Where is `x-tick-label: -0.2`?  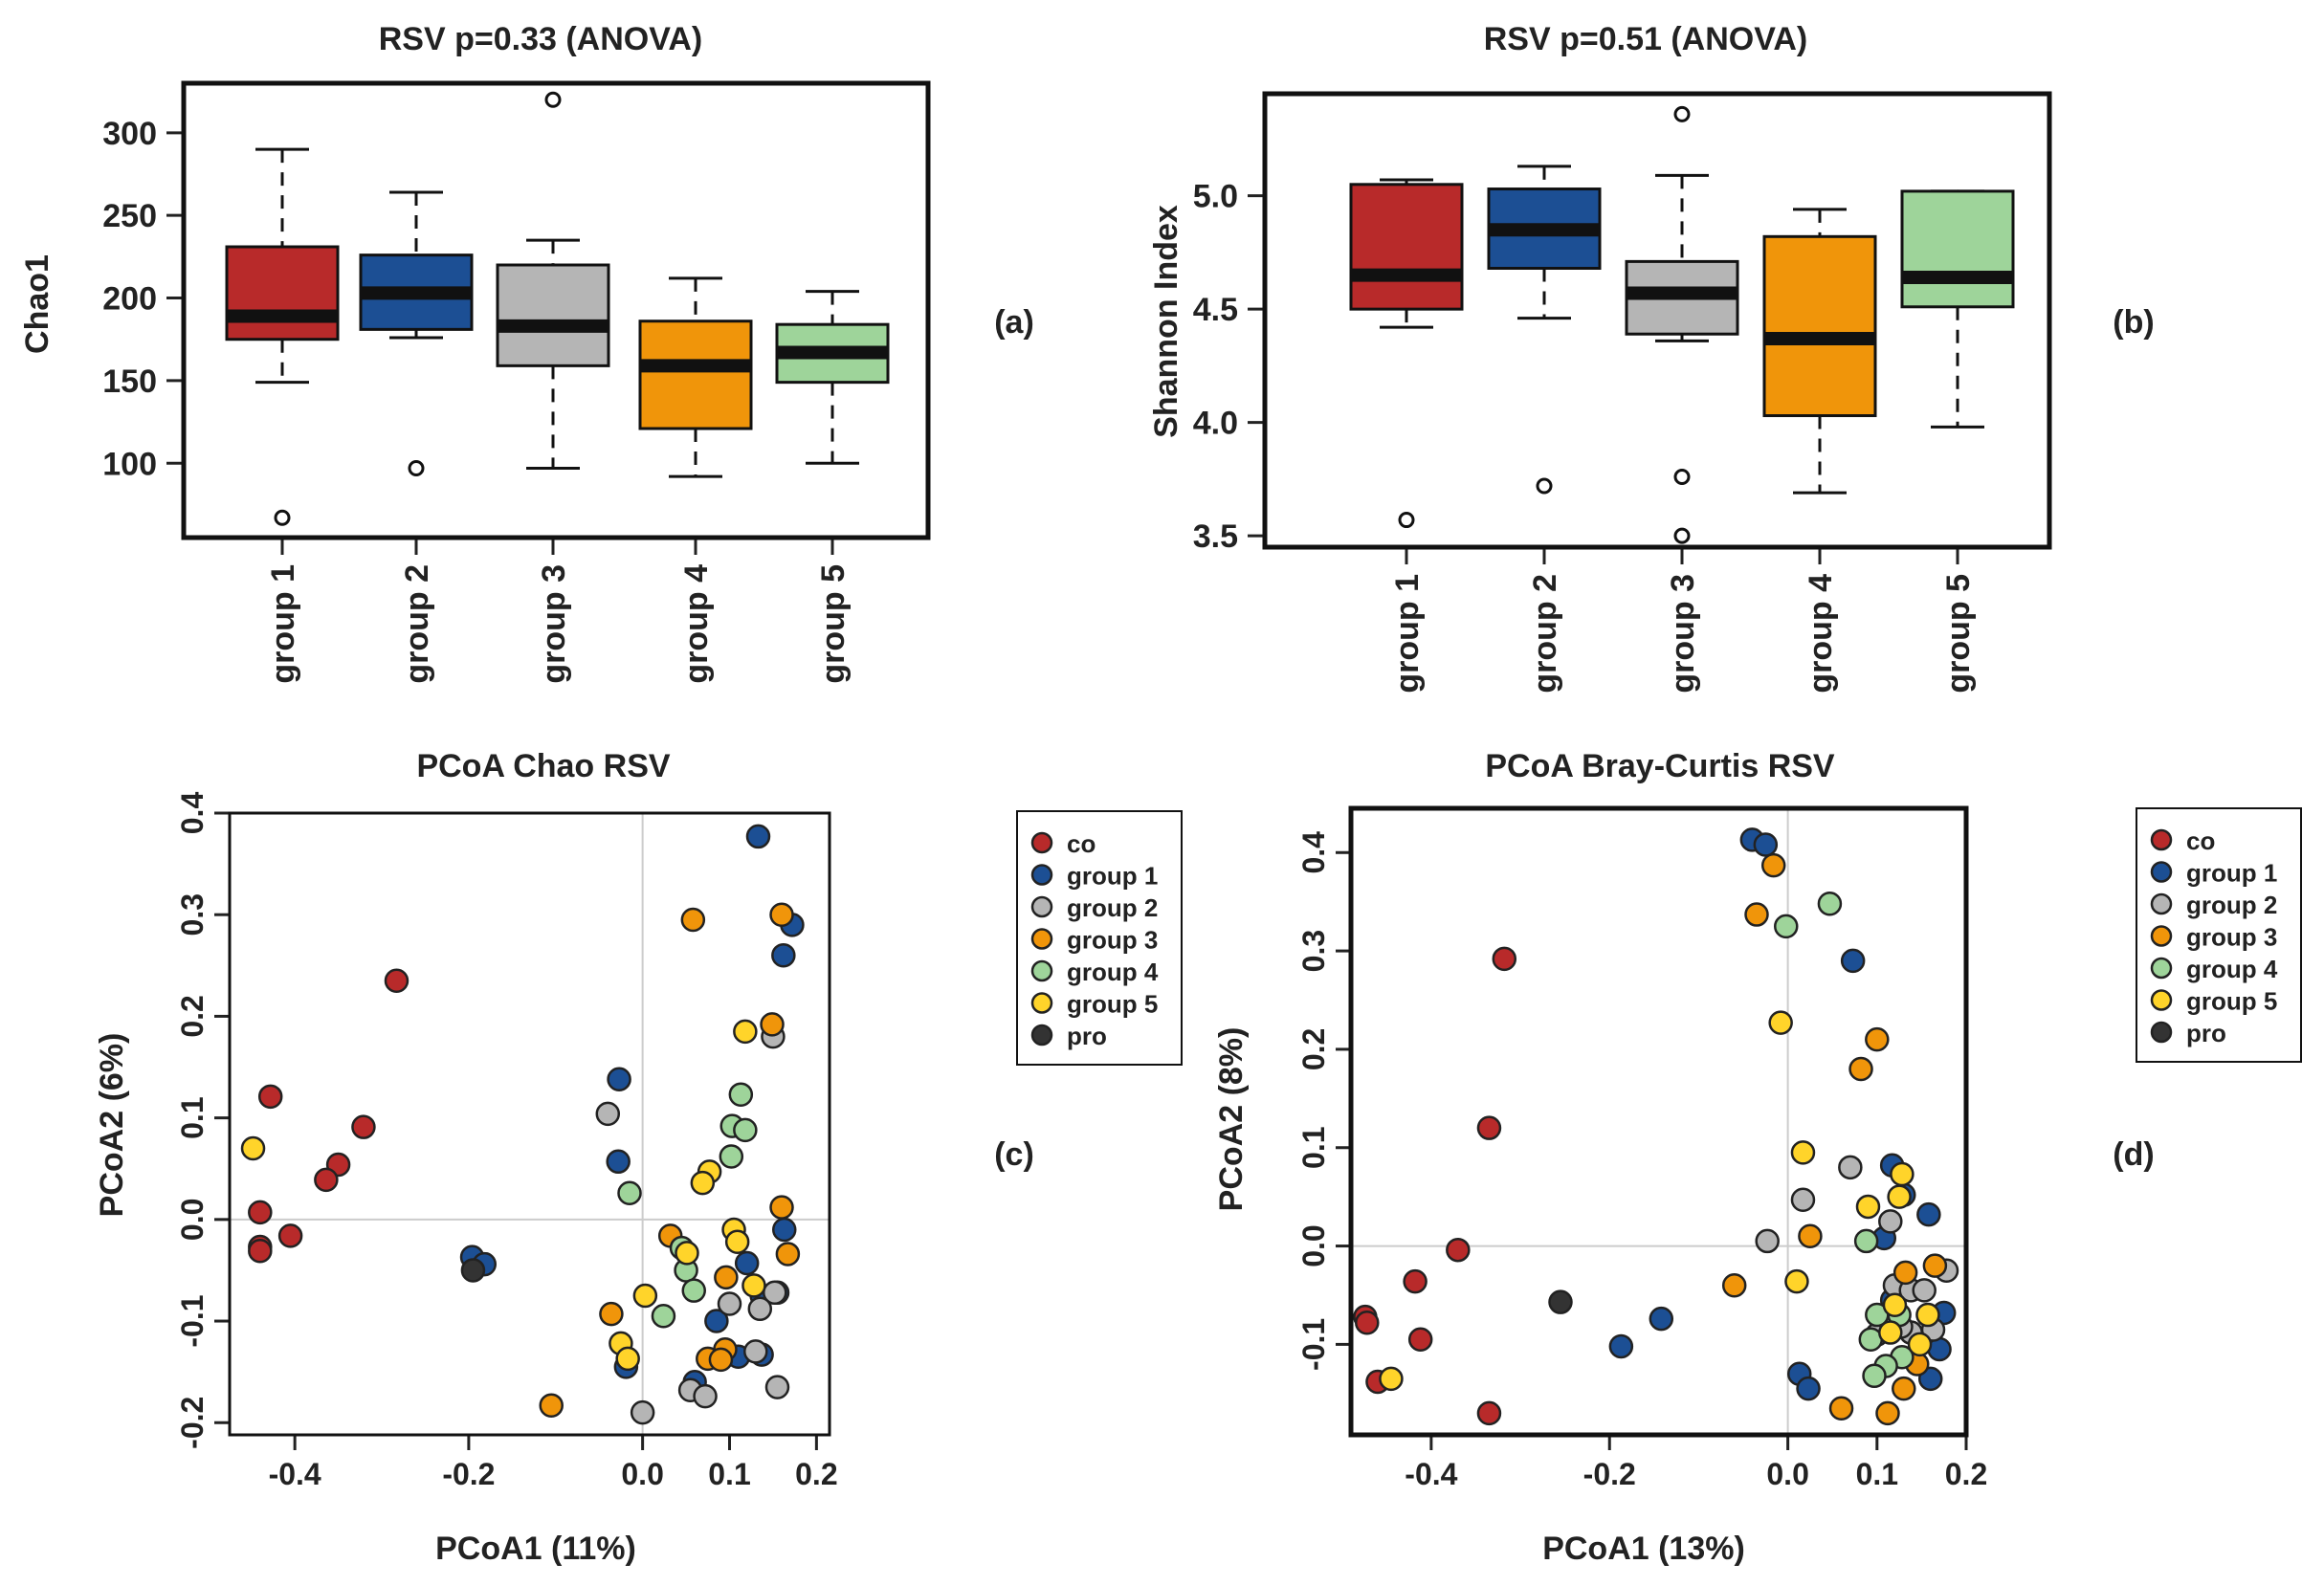
x-tick-label: -0.2 is located at coordinates (468, 1474).